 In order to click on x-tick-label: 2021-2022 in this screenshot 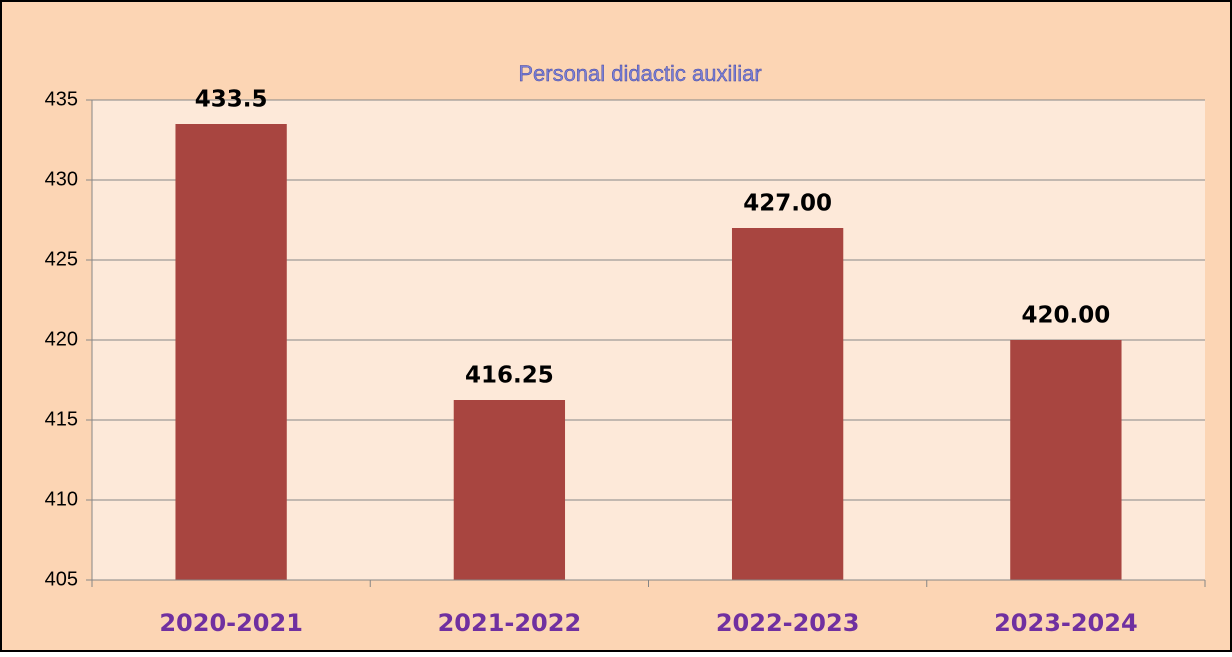, I will do `click(510, 623)`.